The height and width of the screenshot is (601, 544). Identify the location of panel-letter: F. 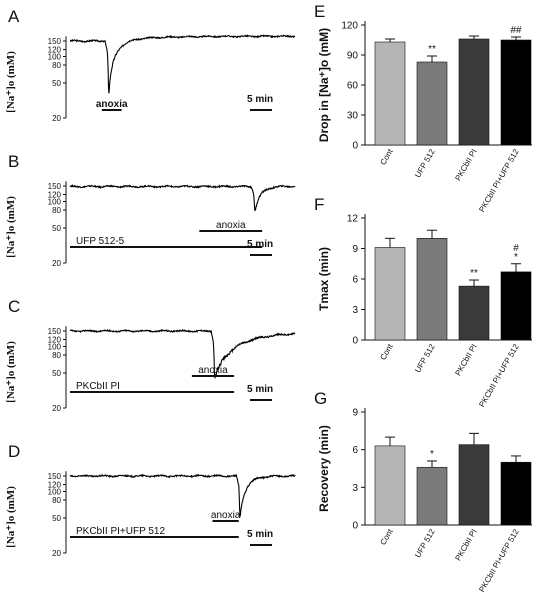
(319, 204).